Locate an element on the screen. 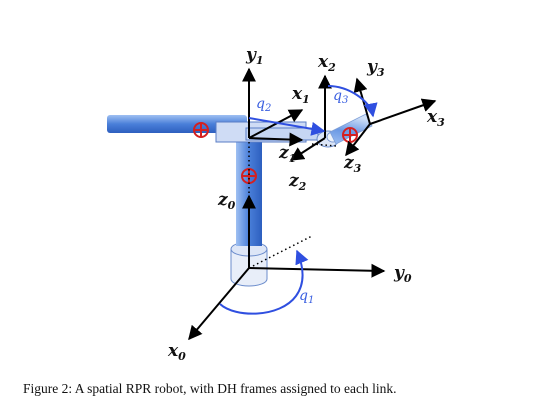  axis-x1 is located at coordinates (276, 124).